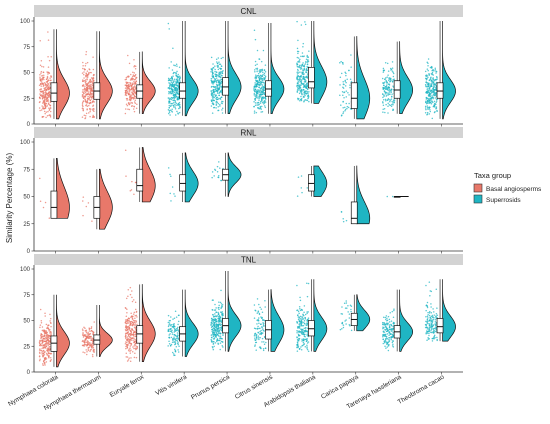 The height and width of the screenshot is (424, 550). What do you see at coordinates (29, 125) in the screenshot?
I see `y-tick-label: 0` at bounding box center [29, 125].